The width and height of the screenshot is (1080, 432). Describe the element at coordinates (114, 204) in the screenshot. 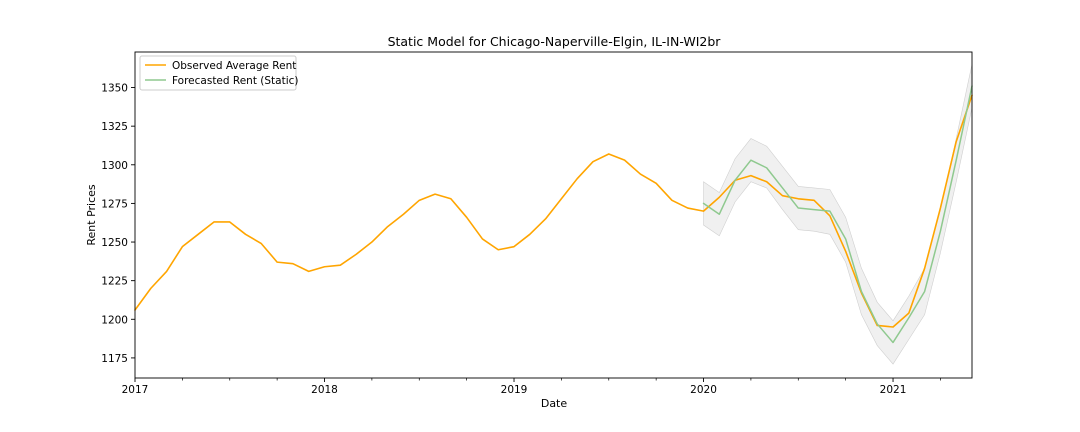

I see `y-tick-label: 1275` at that location.